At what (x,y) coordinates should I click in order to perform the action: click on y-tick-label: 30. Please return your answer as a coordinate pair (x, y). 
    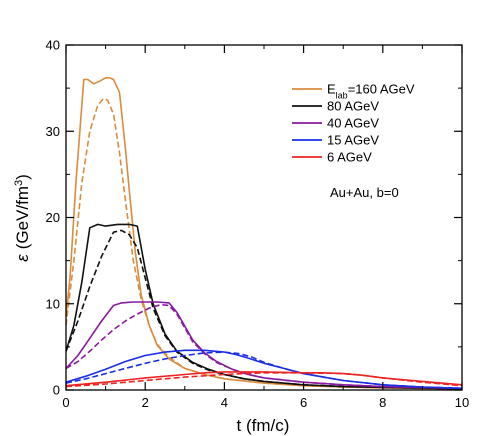
    Looking at the image, I should click on (53, 131).